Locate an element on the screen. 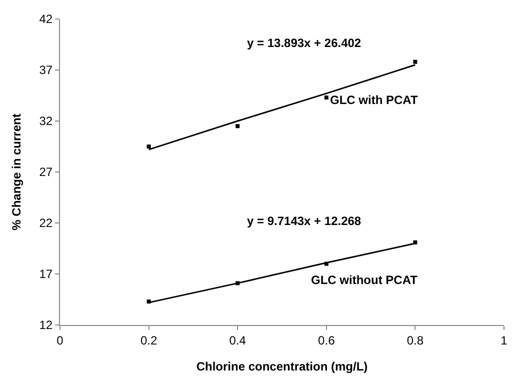 Image resolution: width=520 pixels, height=383 pixels. x-tick-label: 0.8 is located at coordinates (415, 340).